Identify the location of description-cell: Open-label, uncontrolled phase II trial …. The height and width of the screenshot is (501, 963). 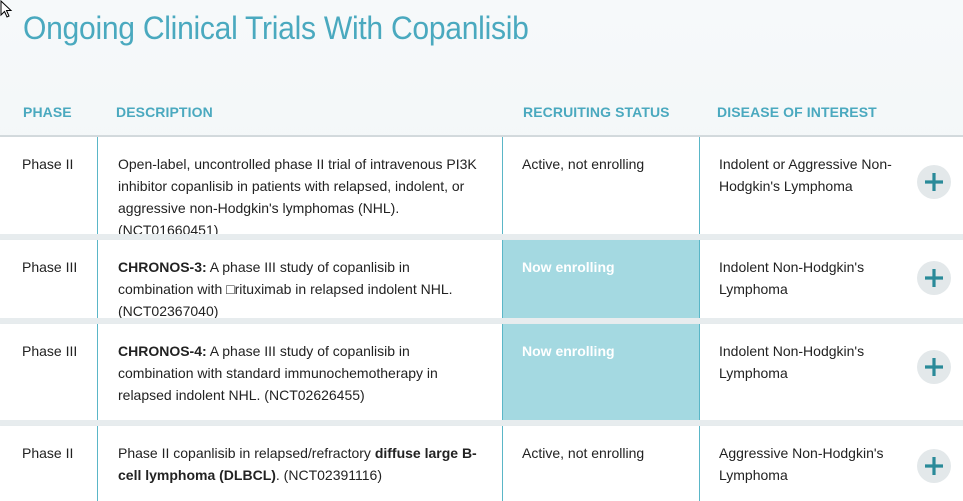
(251, 187).